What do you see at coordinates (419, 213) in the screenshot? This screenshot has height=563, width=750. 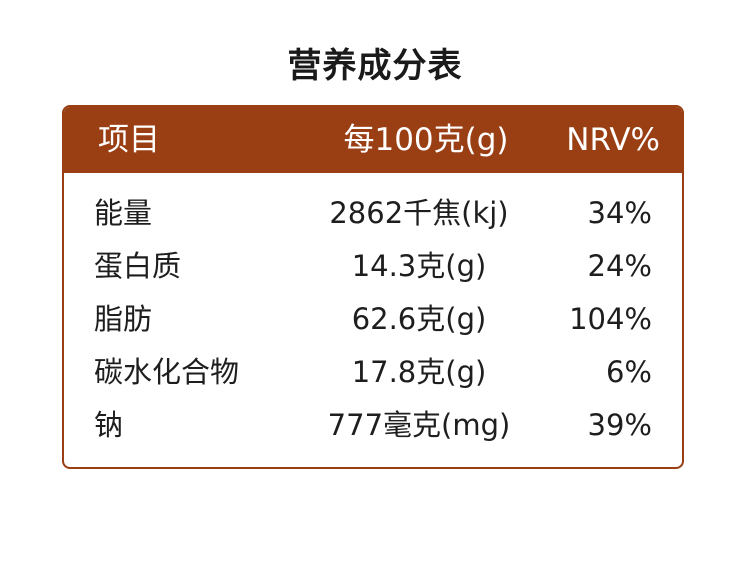 I see `row-value: 2862千焦(kj)` at bounding box center [419, 213].